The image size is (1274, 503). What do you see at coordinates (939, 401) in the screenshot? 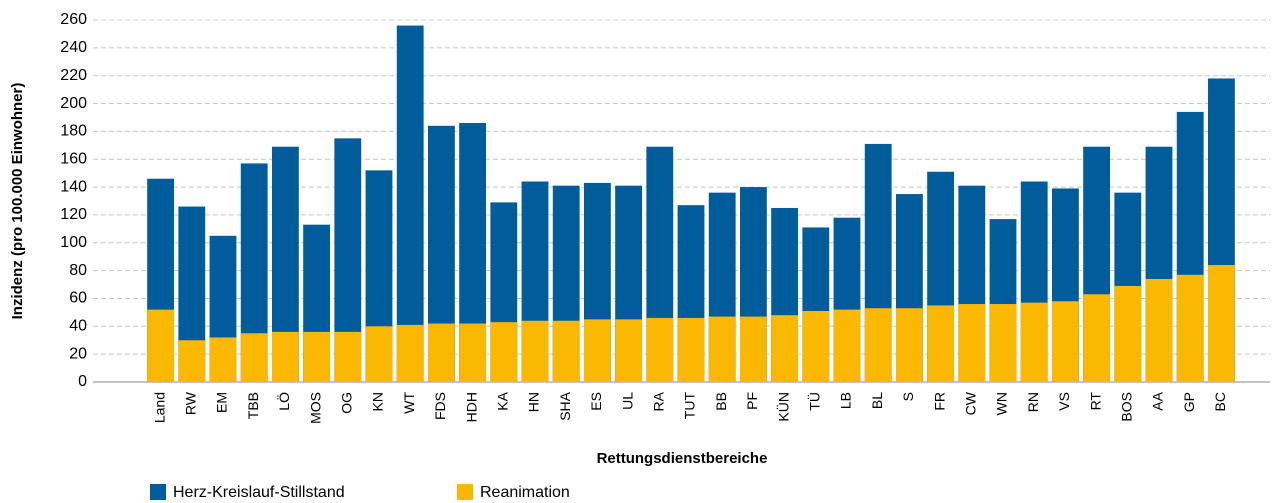
I see `x-tick-label: FR` at bounding box center [939, 401].